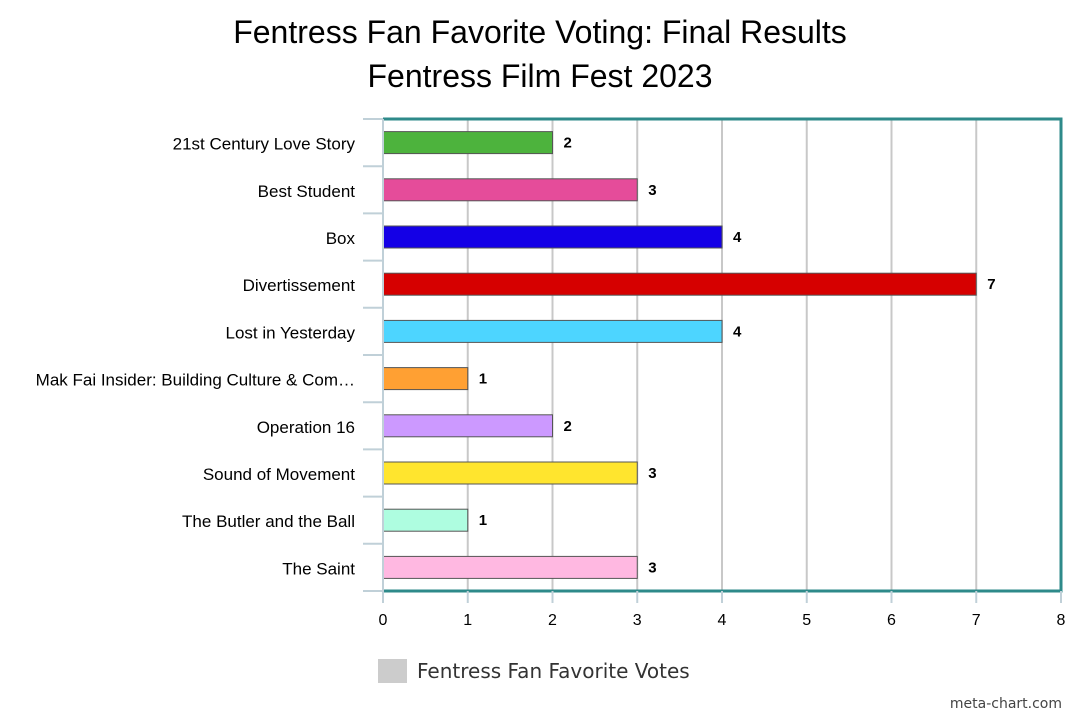  Describe the element at coordinates (306, 427) in the screenshot. I see `category-label: Operation 16` at that location.